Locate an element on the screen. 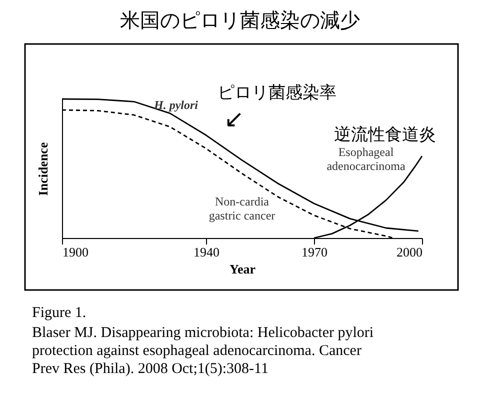 The image size is (480, 412). x-tick-label: 1940 is located at coordinates (207, 252).